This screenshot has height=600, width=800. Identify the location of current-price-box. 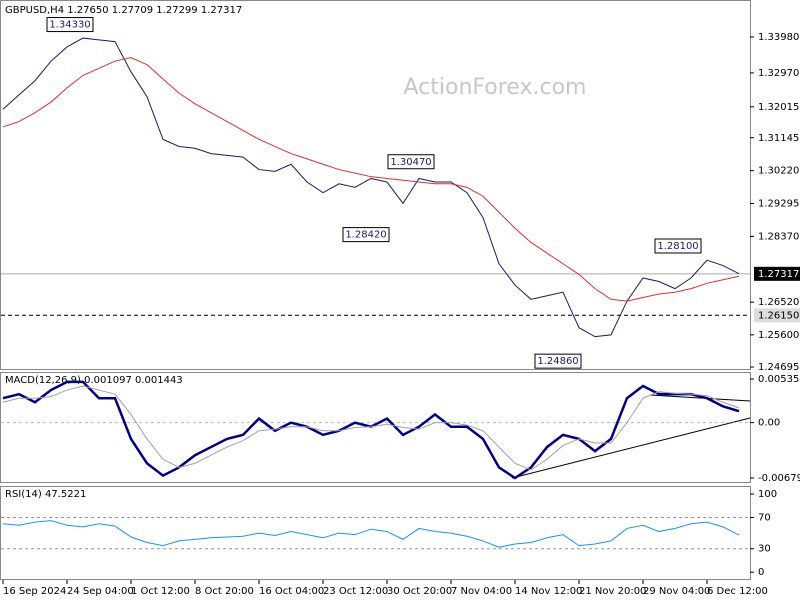
(777, 273).